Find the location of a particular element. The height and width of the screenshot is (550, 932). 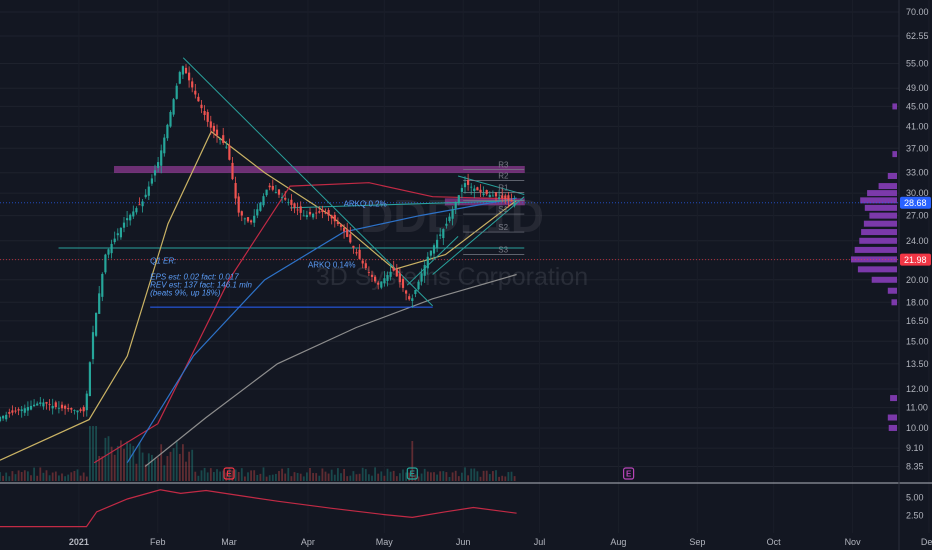

earnings-marker-label: E is located at coordinates (413, 474).